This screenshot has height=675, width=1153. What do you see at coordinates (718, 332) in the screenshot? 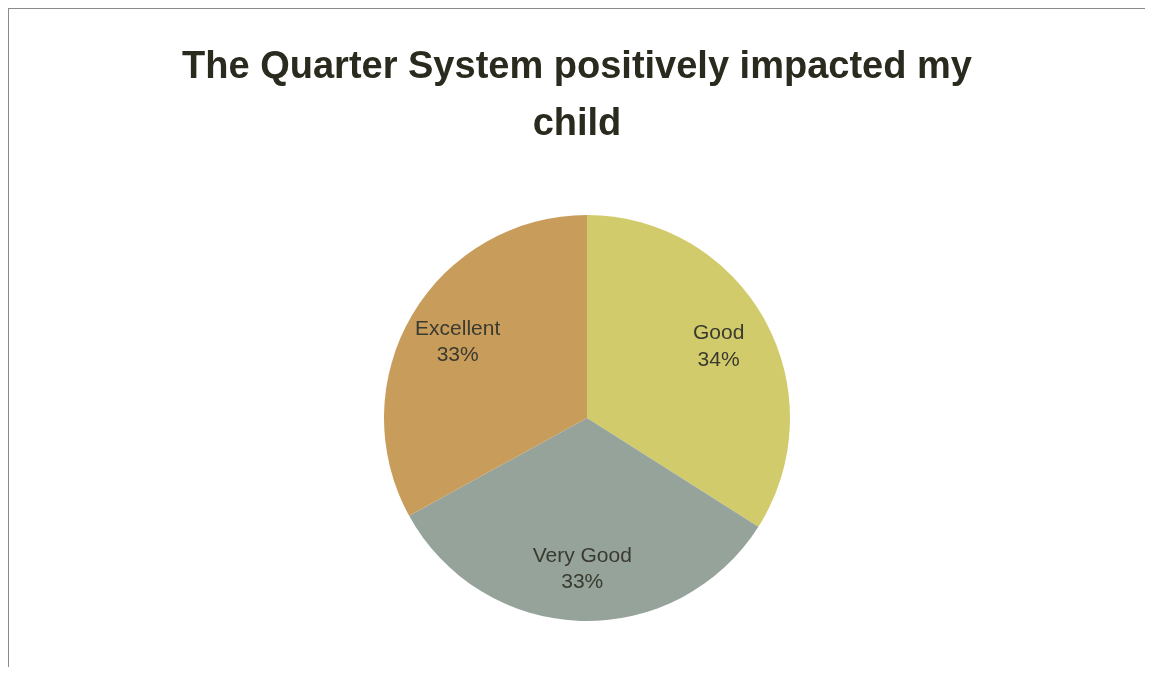
I see `slice-label: Good` at bounding box center [718, 332].